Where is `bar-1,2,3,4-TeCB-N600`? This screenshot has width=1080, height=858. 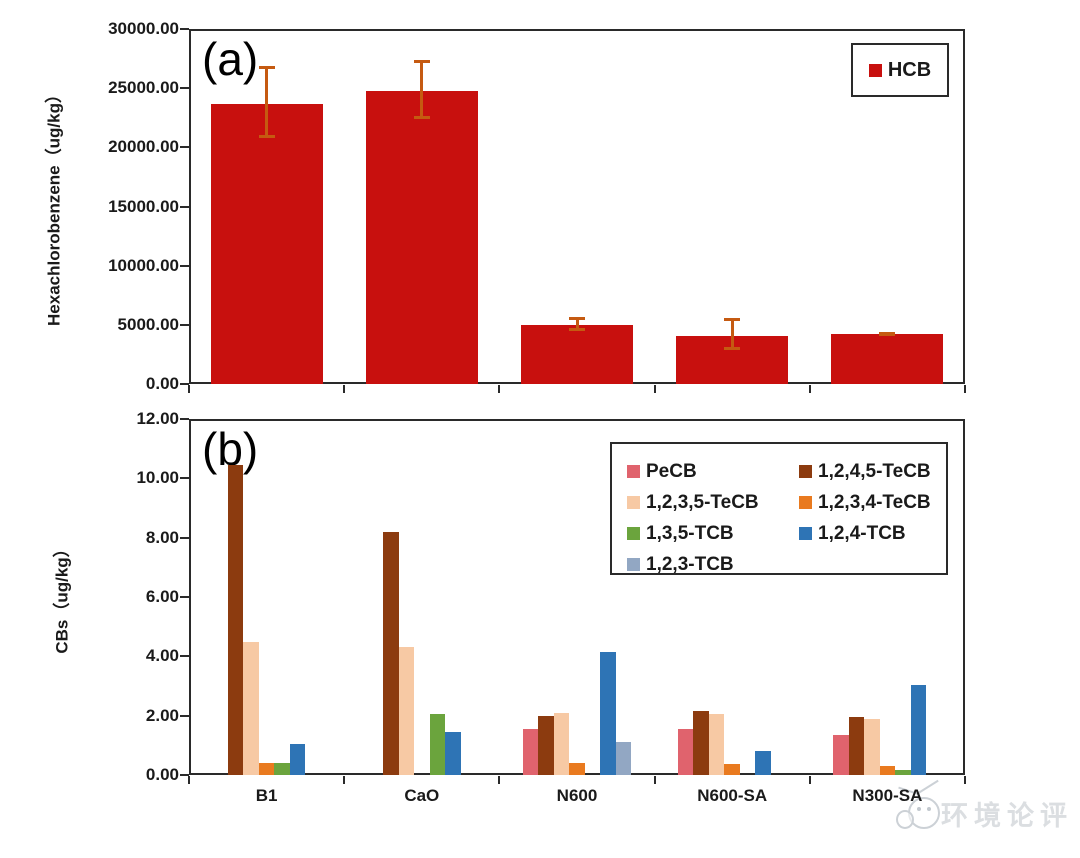
bar-1,2,3,4-TeCB-N600 is located at coordinates (577, 769).